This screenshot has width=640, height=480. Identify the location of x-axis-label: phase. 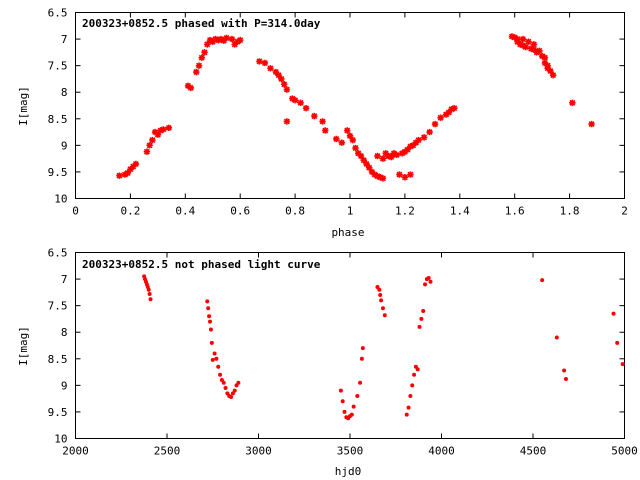
(347, 232).